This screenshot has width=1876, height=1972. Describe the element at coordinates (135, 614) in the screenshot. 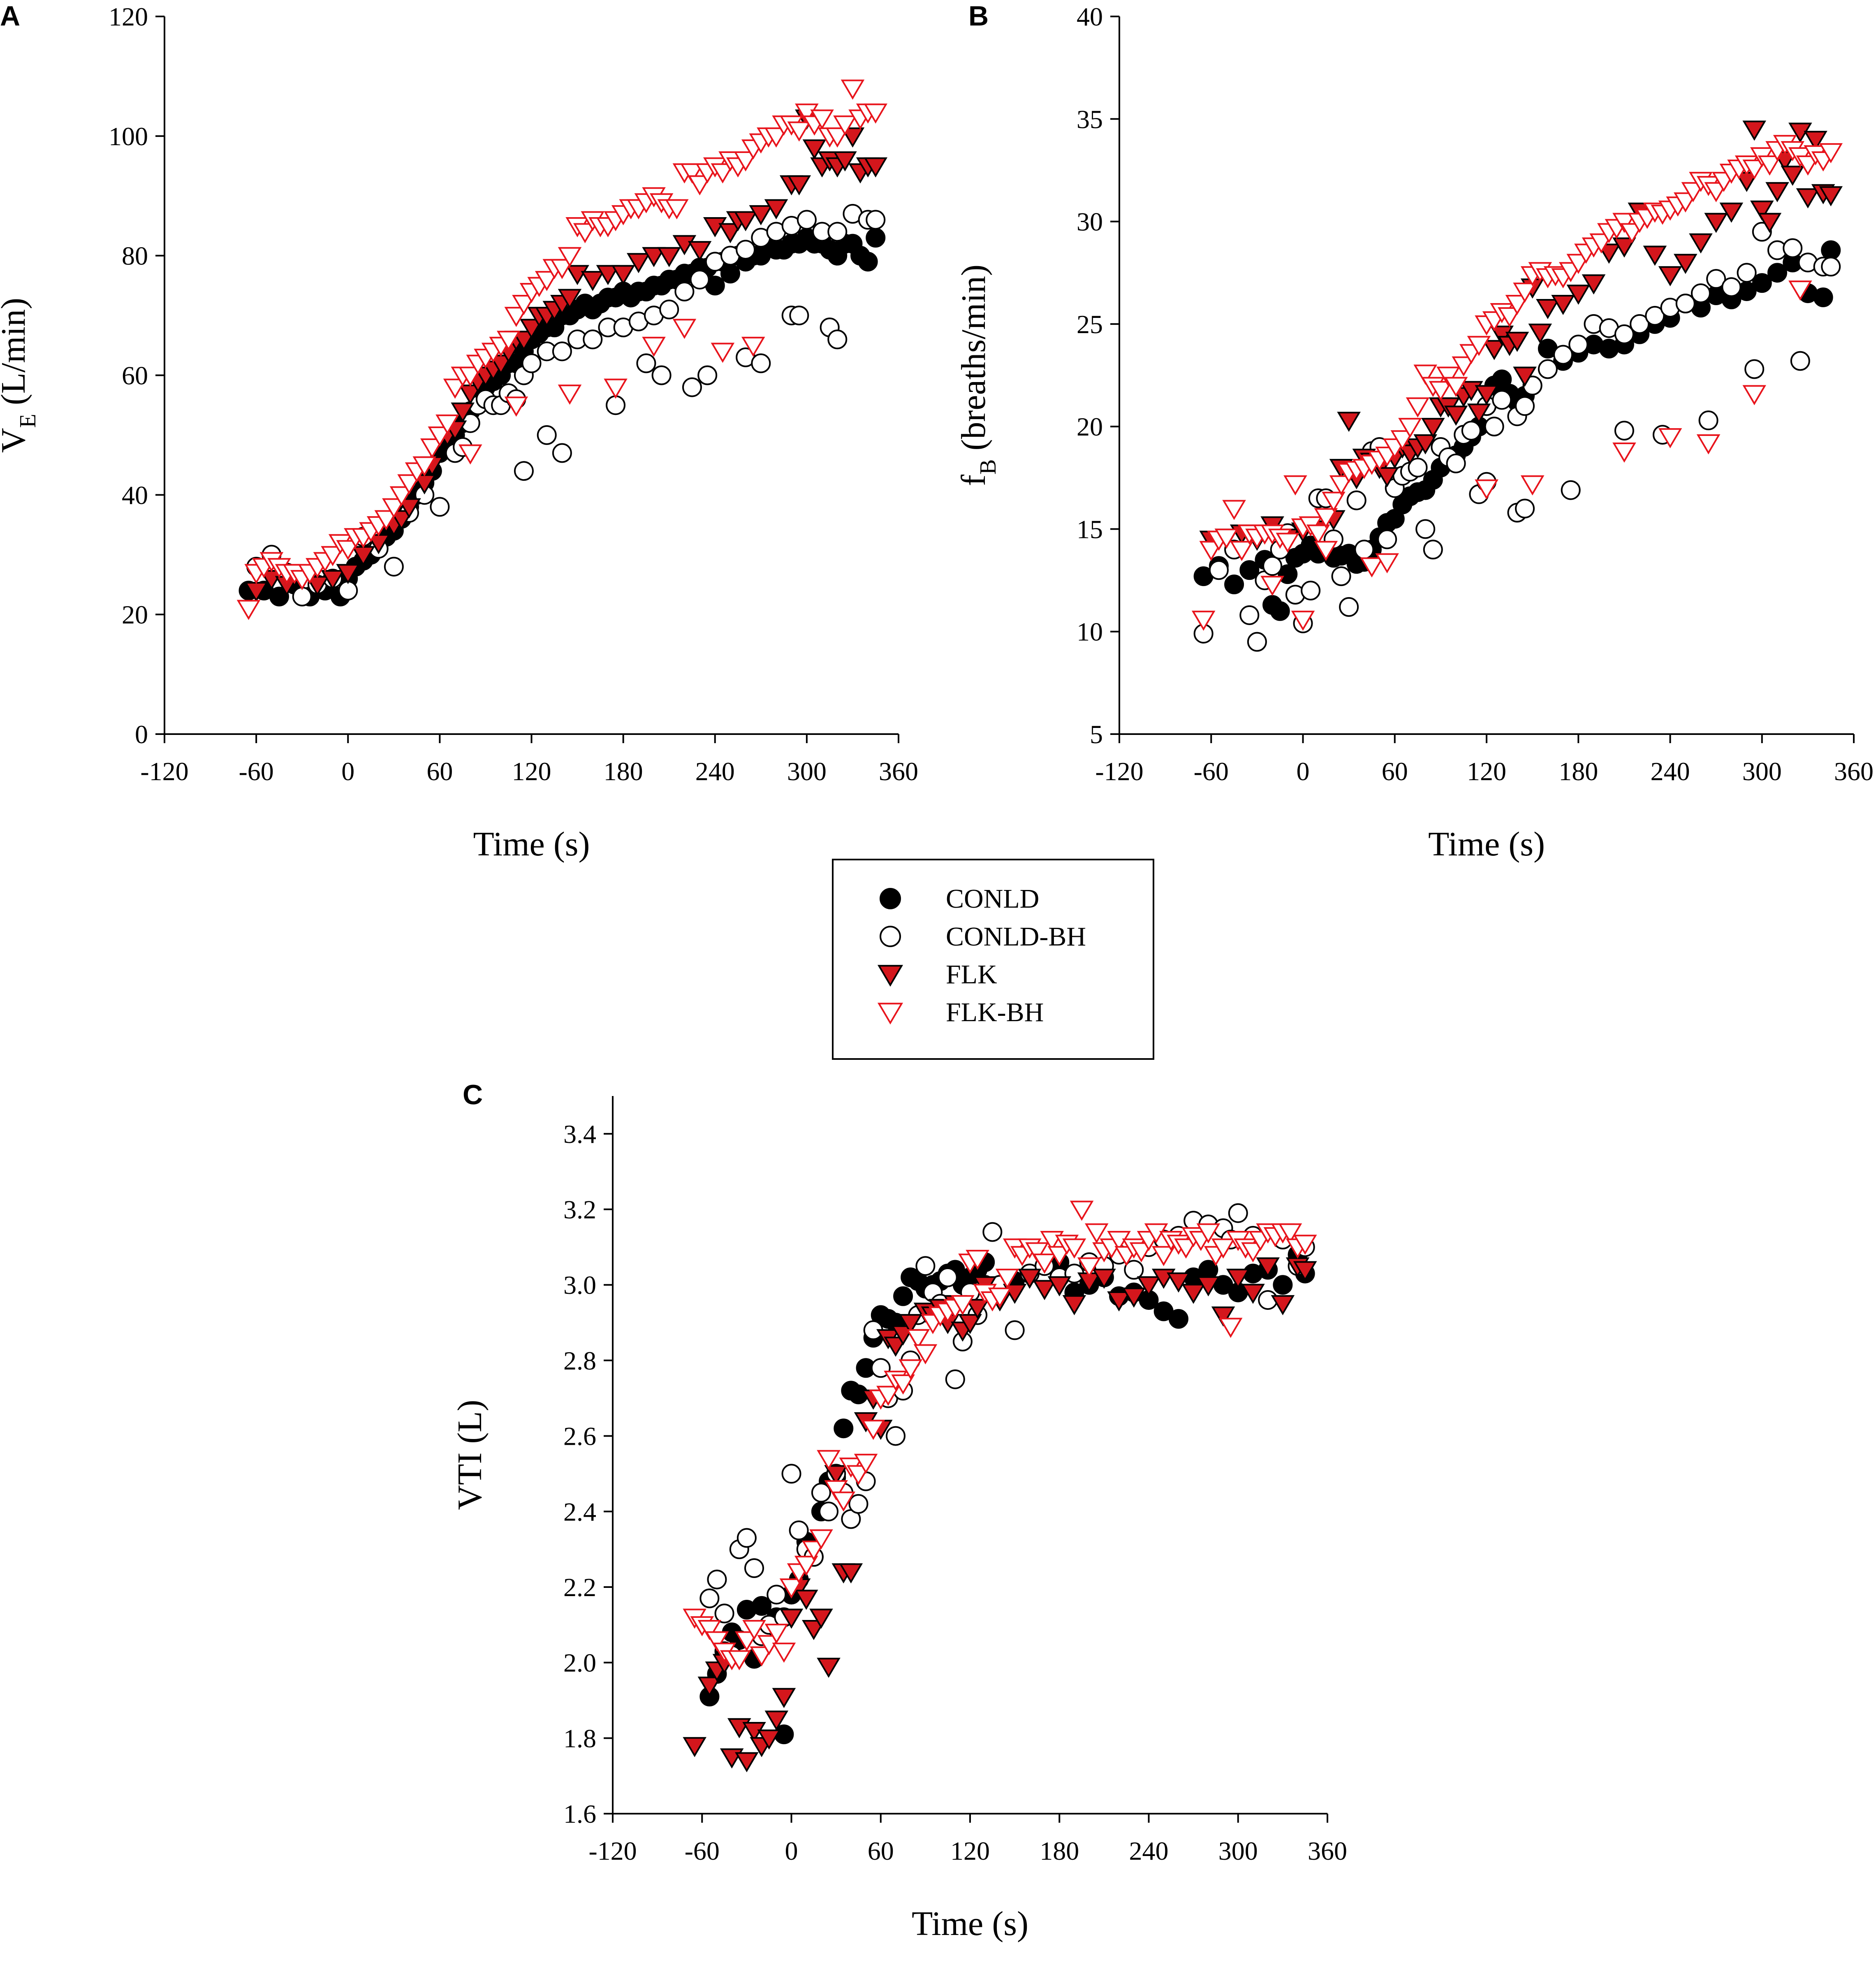

I see `panel-a-y-tick-label: 20` at that location.